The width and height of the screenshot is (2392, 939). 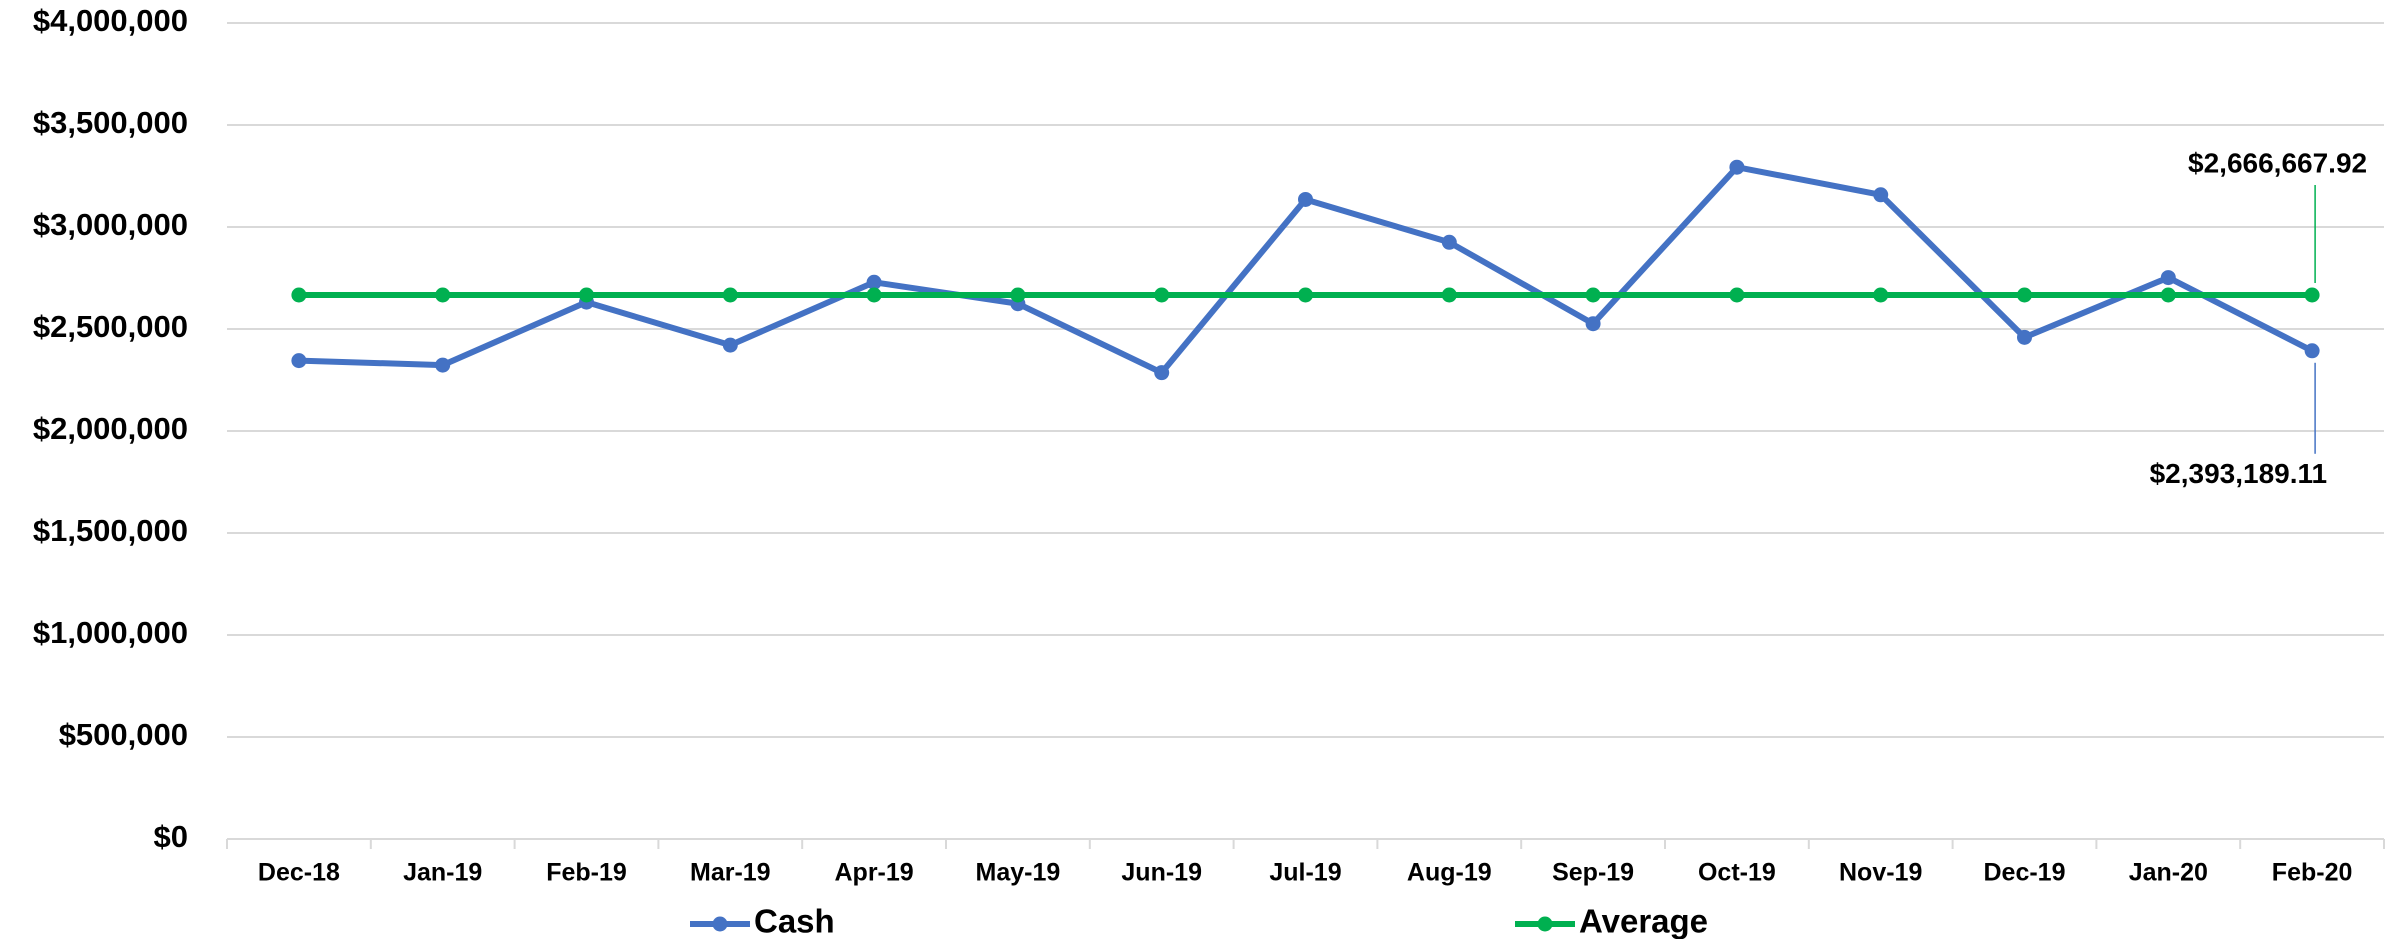 I want to click on x-tick-label: Aug-19, so click(x=1449, y=873).